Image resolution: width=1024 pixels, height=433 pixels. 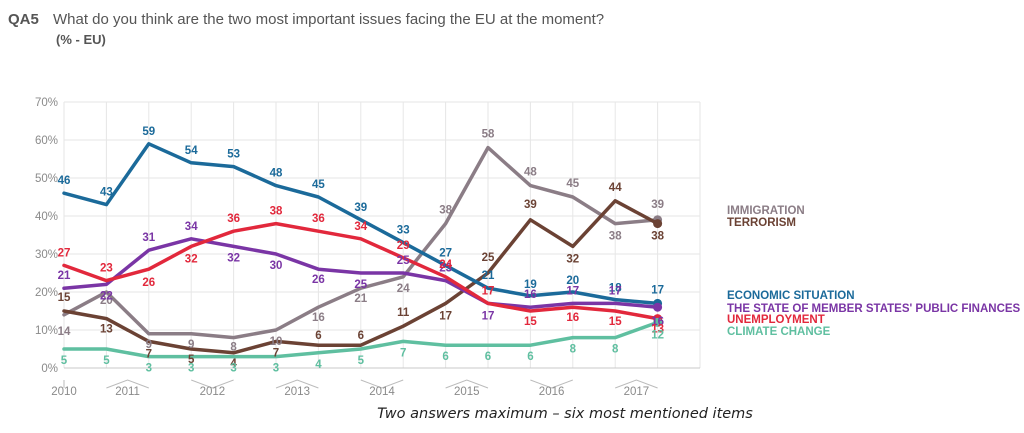 I want to click on data-label: 12, so click(x=657, y=335).